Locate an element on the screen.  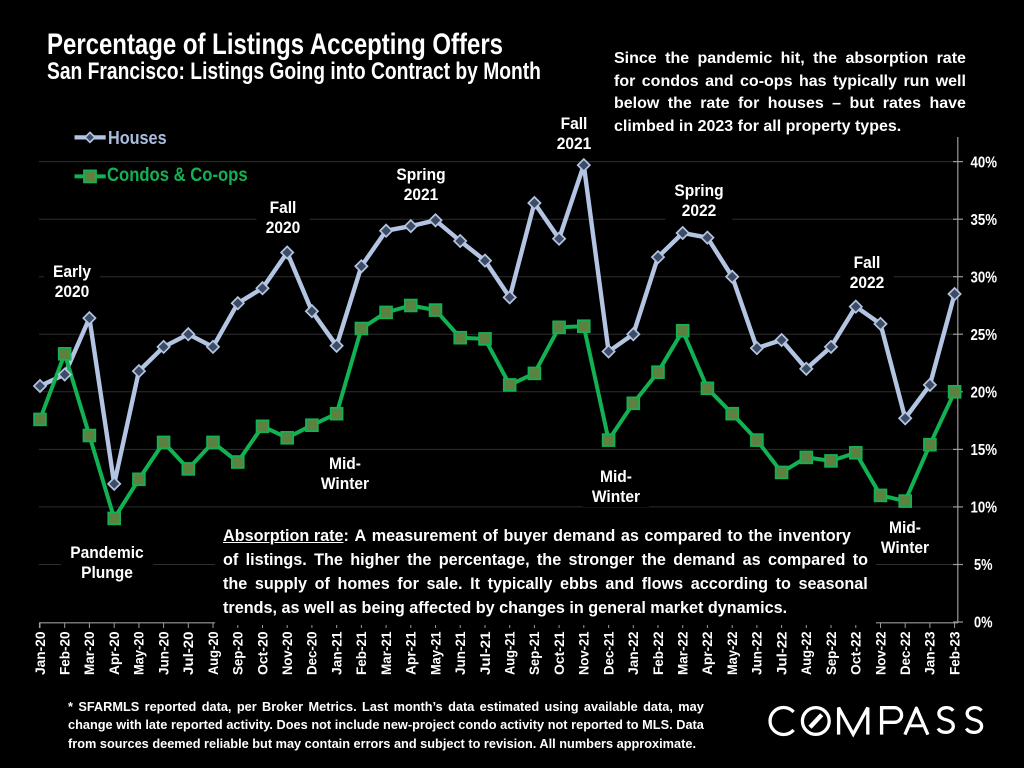
svg-text: Nov-21 is located at coordinates (584, 653).